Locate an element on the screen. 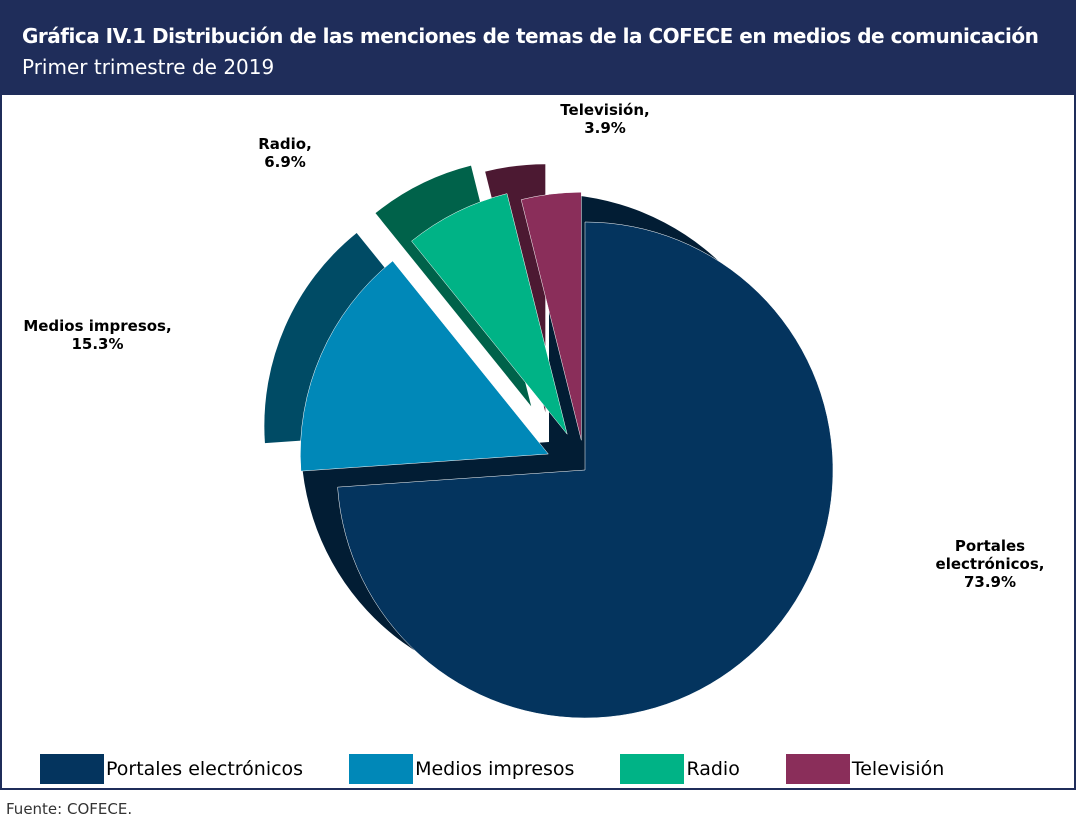 This screenshot has height=825, width=1076. data-label-value: 15.3% is located at coordinates (97, 344).